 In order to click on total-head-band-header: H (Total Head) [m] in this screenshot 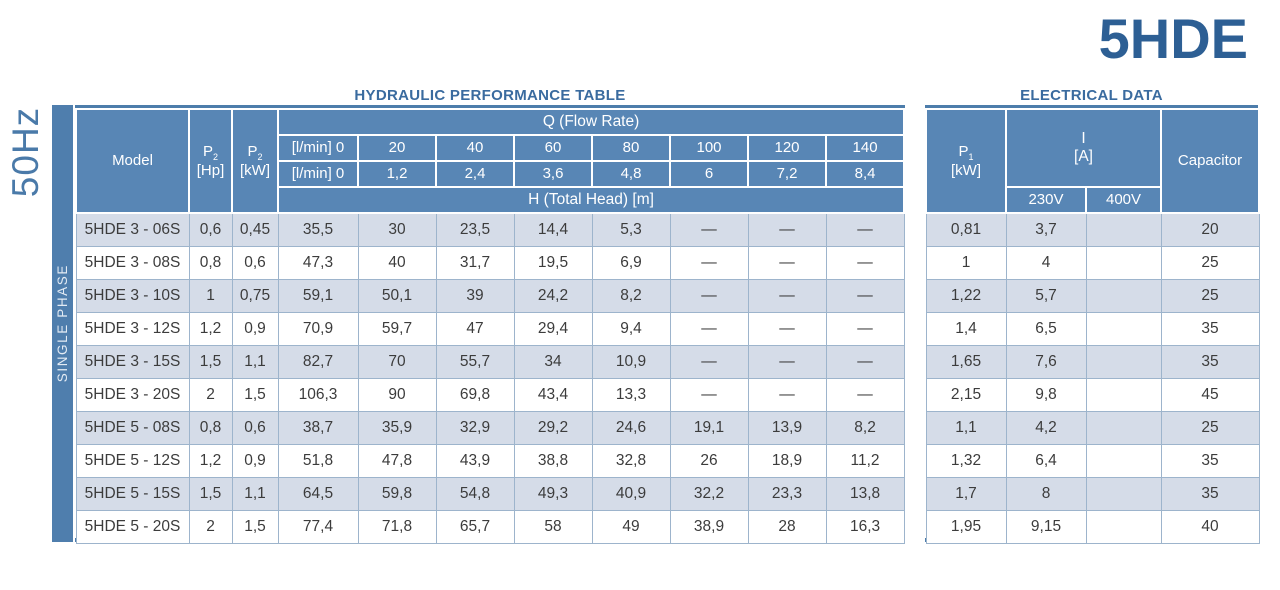, I will do `click(591, 200)`.